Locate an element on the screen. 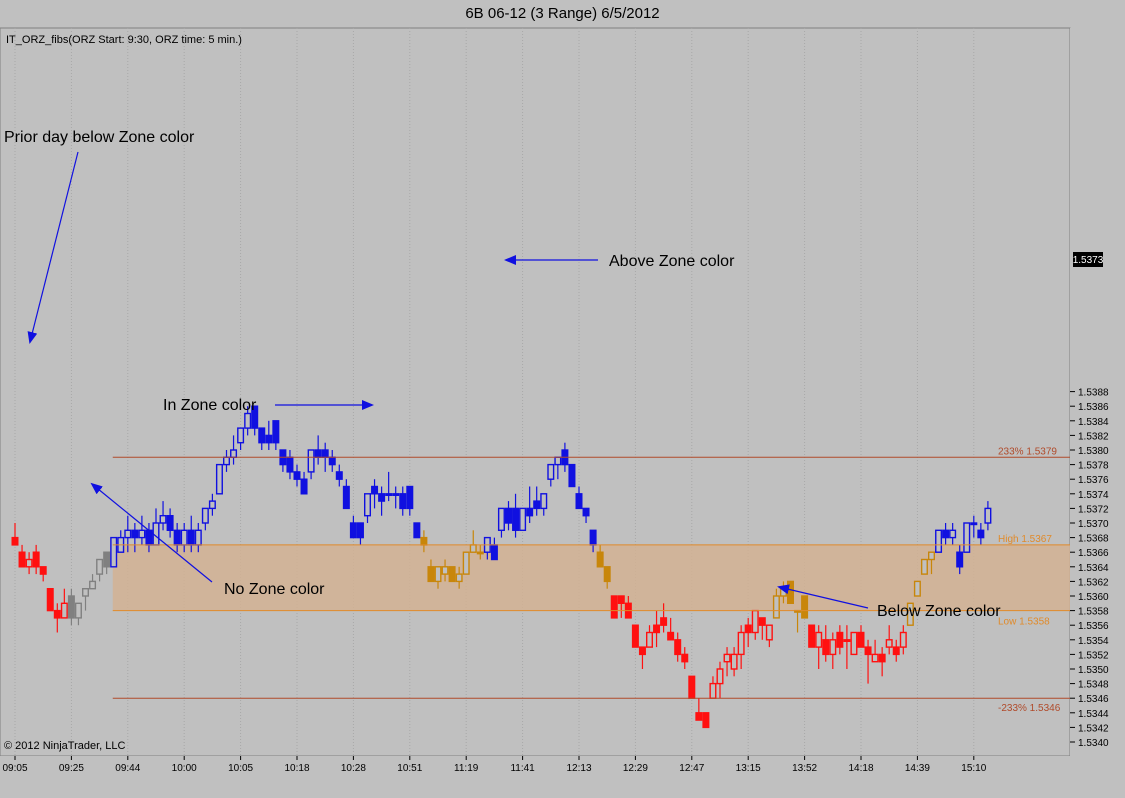  x-tick-label: 12:47 is located at coordinates (691, 768).